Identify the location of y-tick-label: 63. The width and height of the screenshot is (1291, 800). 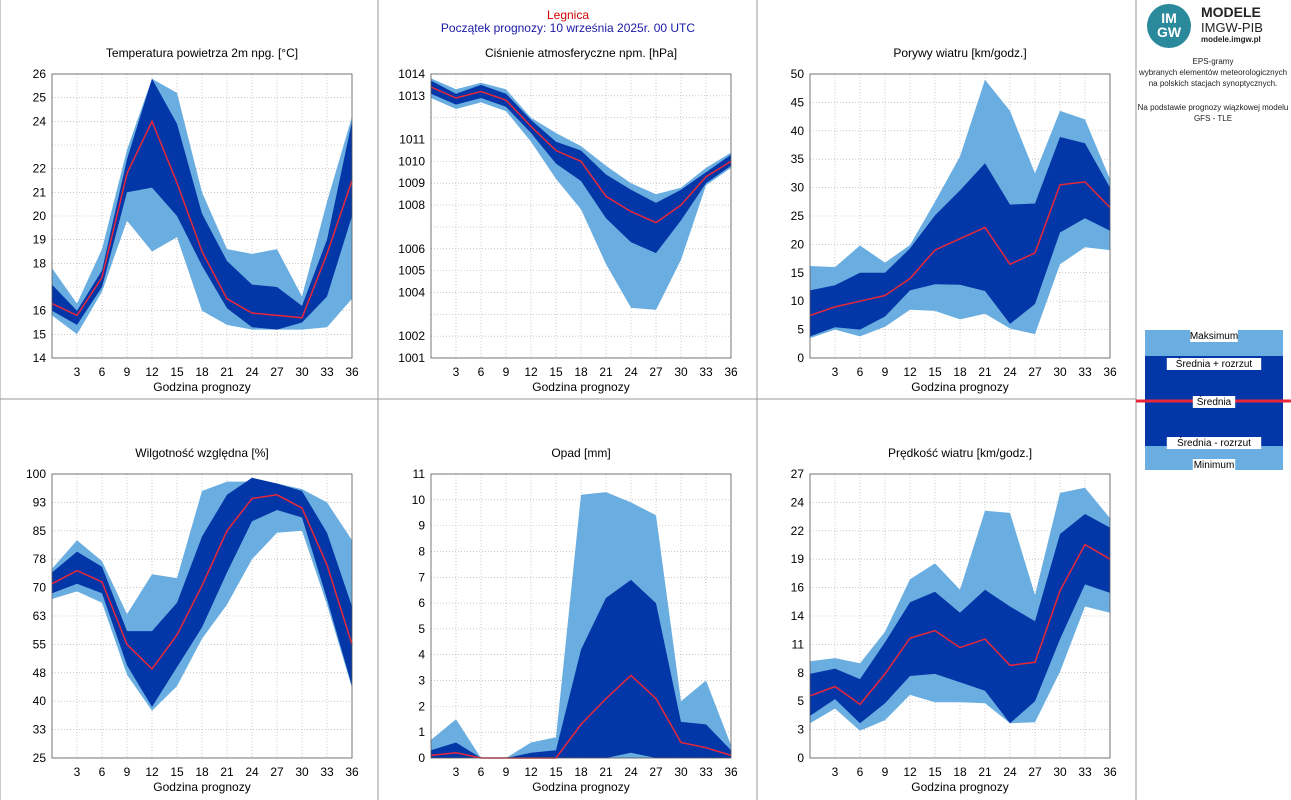
(40, 616).